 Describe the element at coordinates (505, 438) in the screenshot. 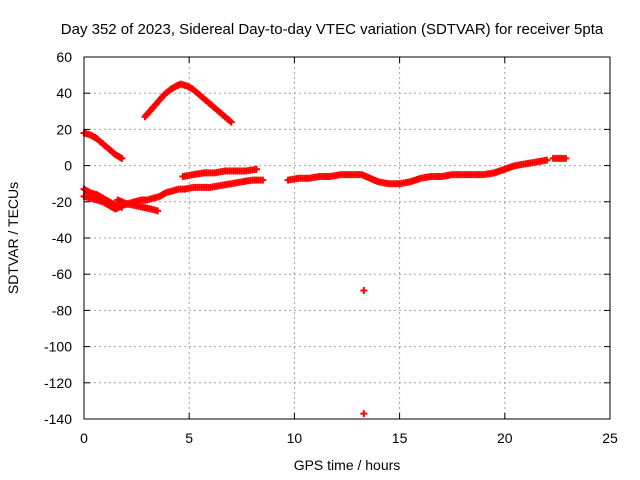

I see `x-tick-label: 20` at that location.